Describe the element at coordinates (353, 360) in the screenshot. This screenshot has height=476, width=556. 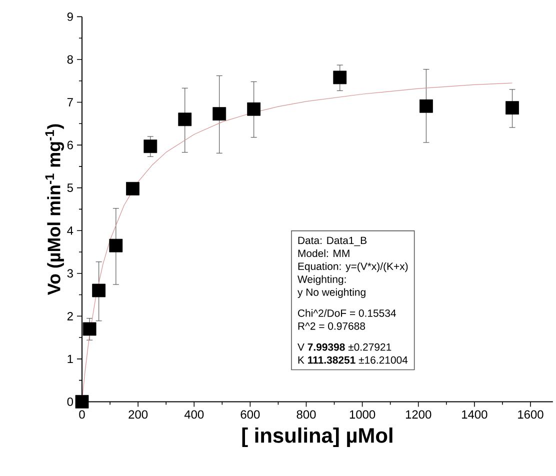
I see `annotation: K 111.38251 ±16.21004` at that location.